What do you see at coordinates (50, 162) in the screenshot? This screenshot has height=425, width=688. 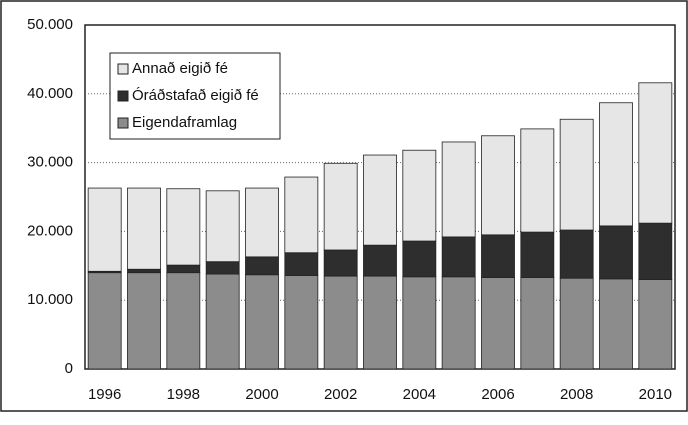 I see `y-tick-label: 30.000` at bounding box center [50, 162].